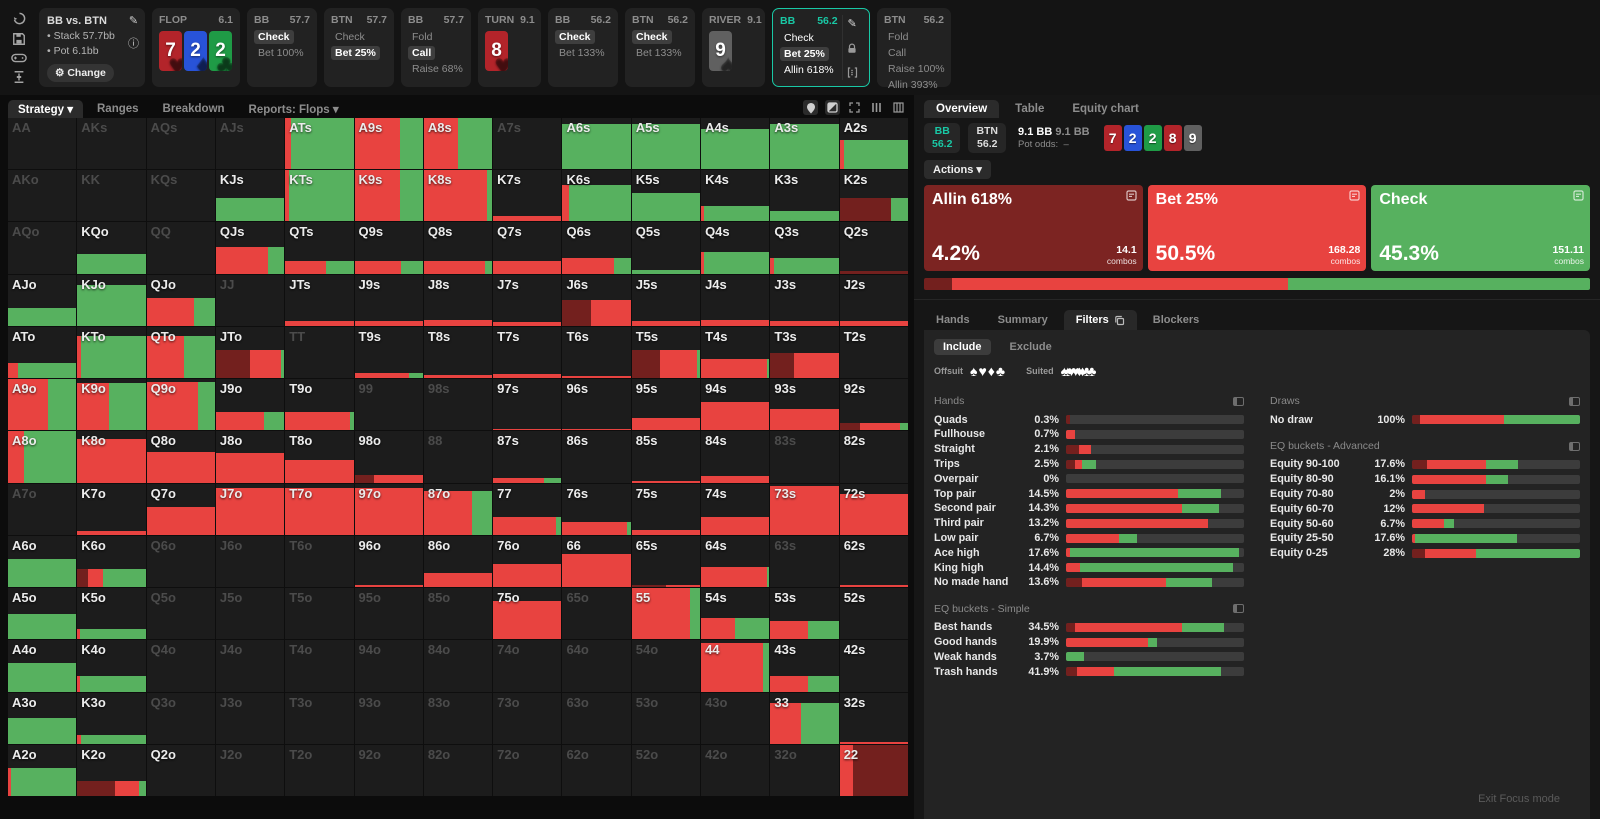  I want to click on matrix-cell-AKo: AKo, so click(42, 196).